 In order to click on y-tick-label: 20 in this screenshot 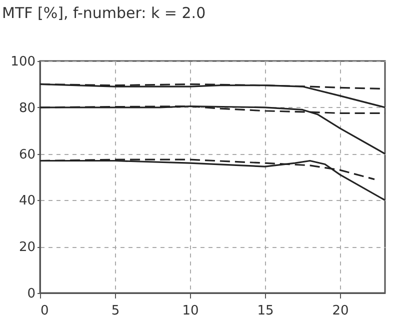, I will do `click(27, 248)`.